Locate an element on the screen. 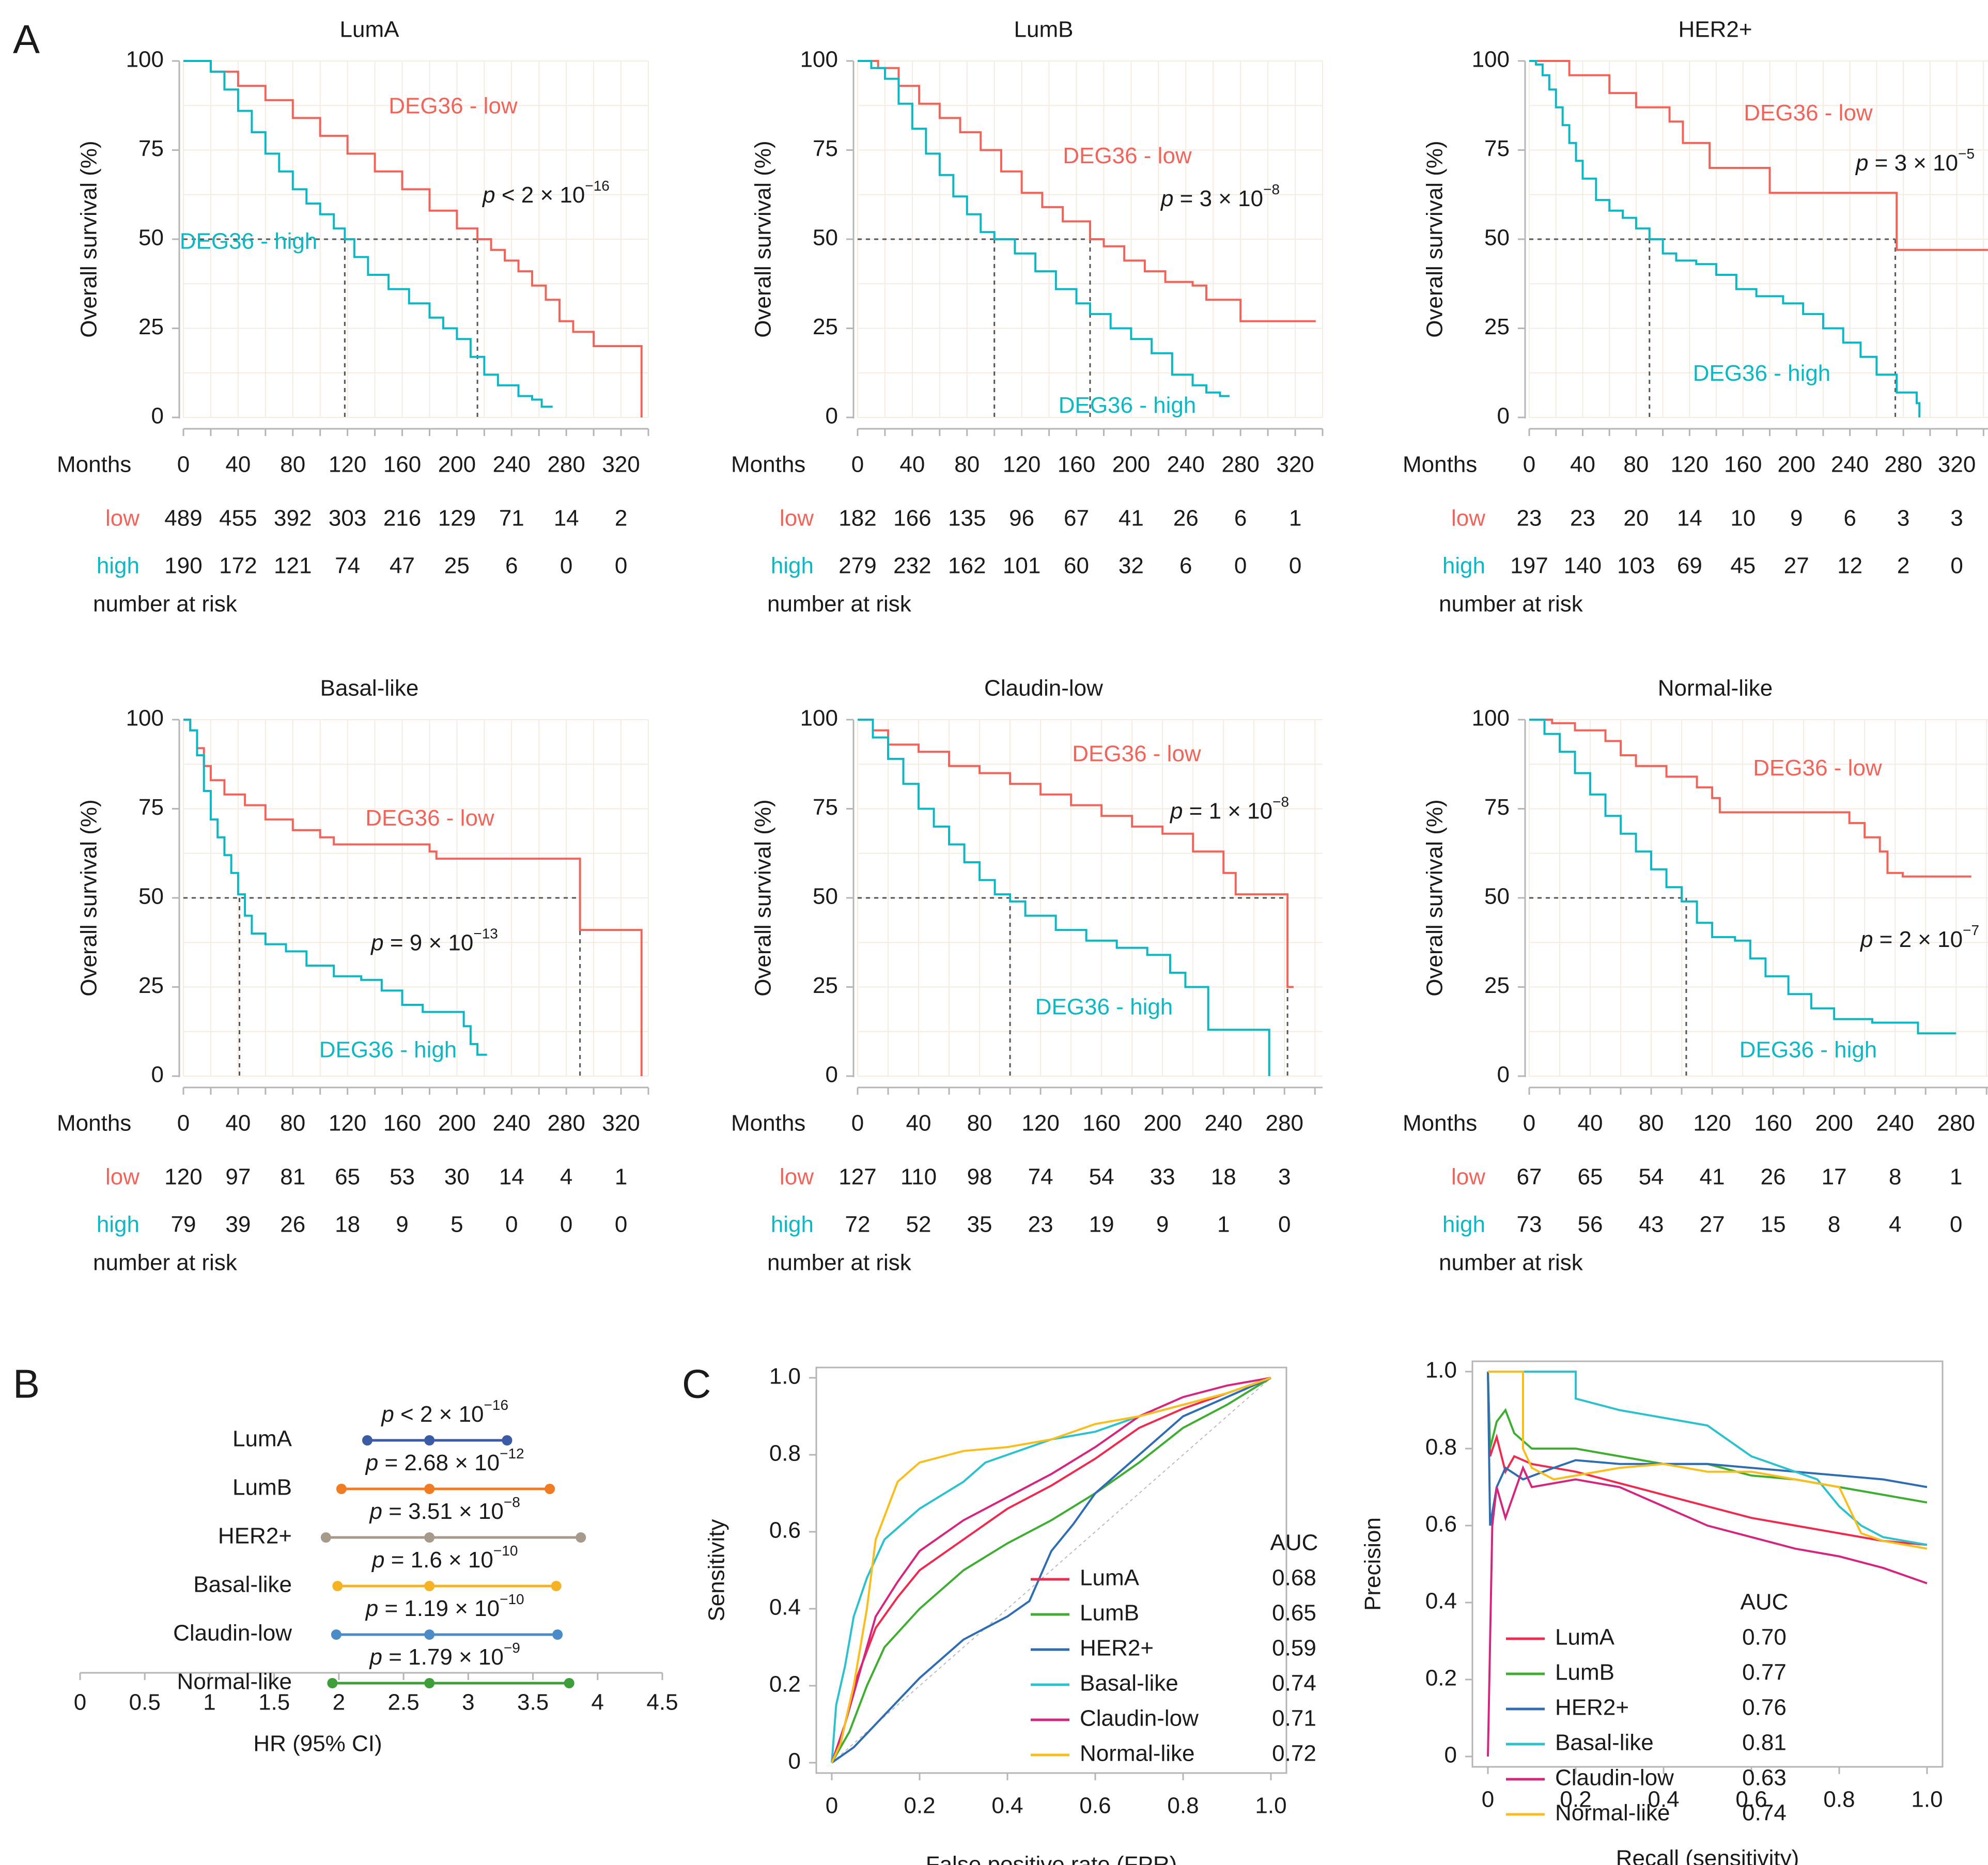 The image size is (1988, 1865). km-4-risk-high: 26 is located at coordinates (292, 1224).